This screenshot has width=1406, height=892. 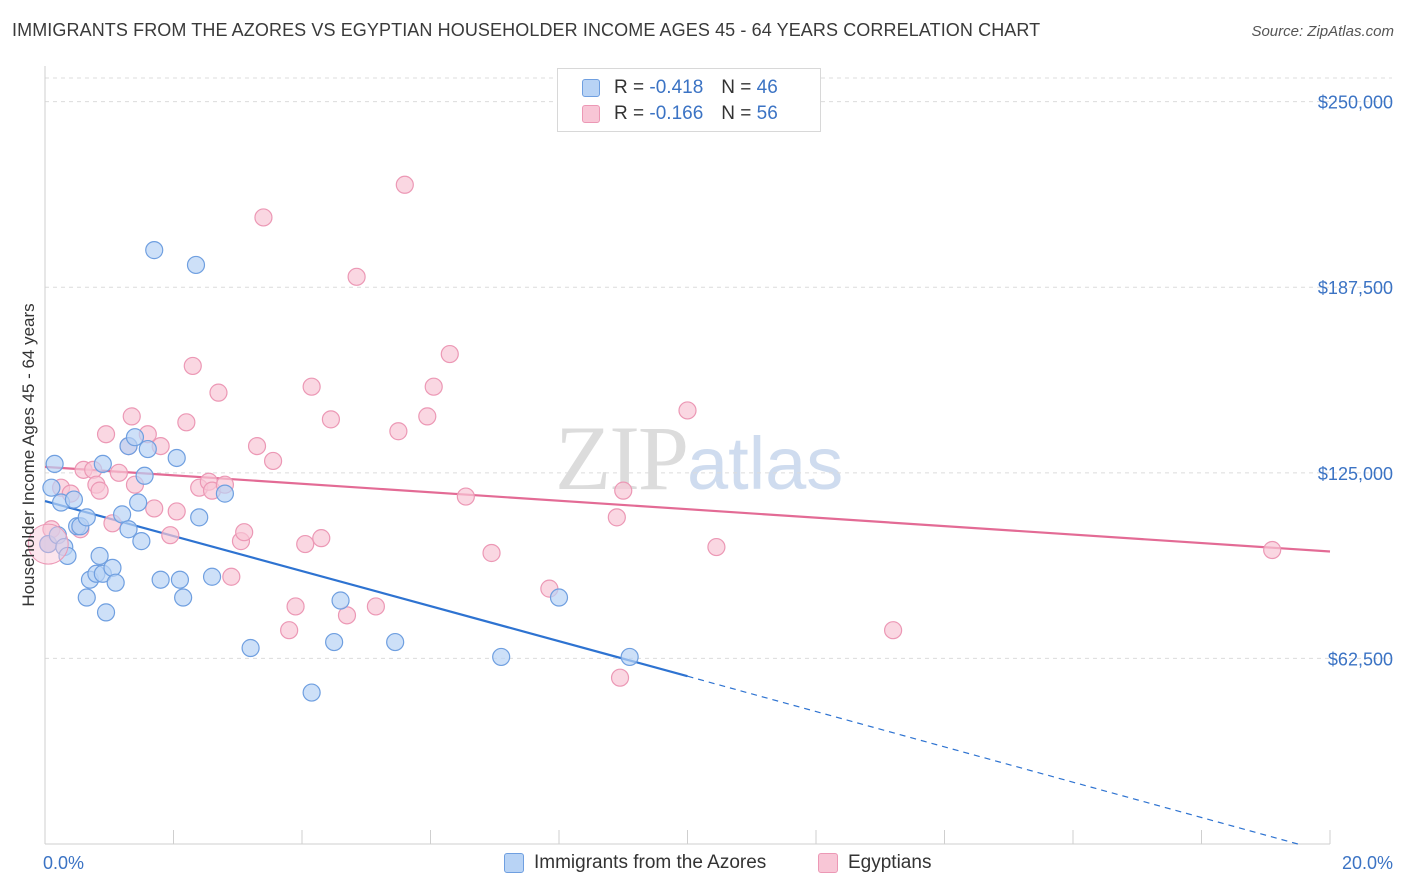 I want to click on series-label-egyptians: Egyptians, so click(x=890, y=862).